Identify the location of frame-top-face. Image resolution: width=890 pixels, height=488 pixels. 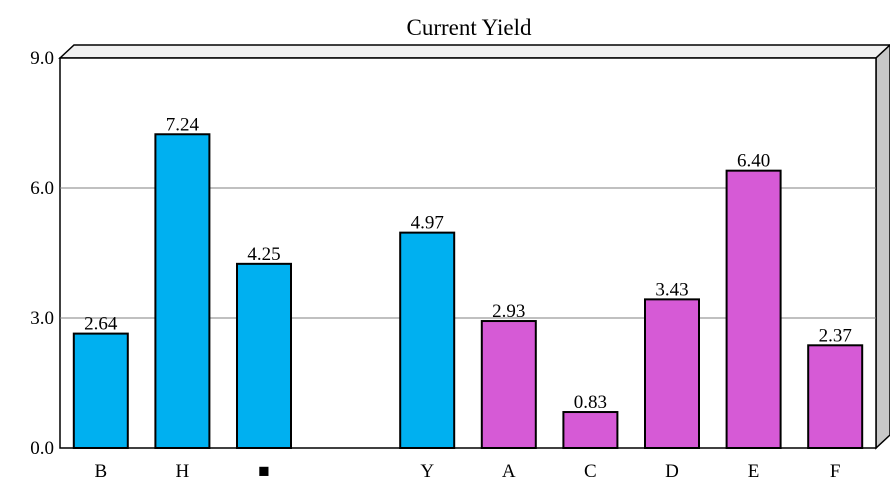
(474, 51).